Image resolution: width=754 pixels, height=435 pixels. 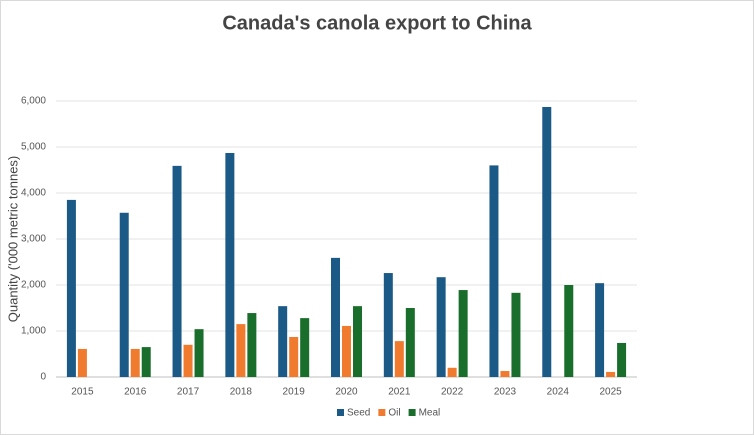 I want to click on y-tick-label: 2,000, so click(x=33, y=285).